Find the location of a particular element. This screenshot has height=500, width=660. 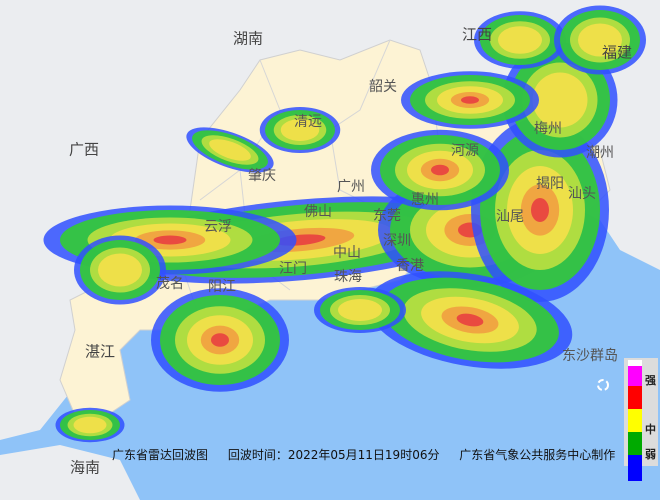

caption-title: 广东省雷达回波图 is located at coordinates (160, 455).